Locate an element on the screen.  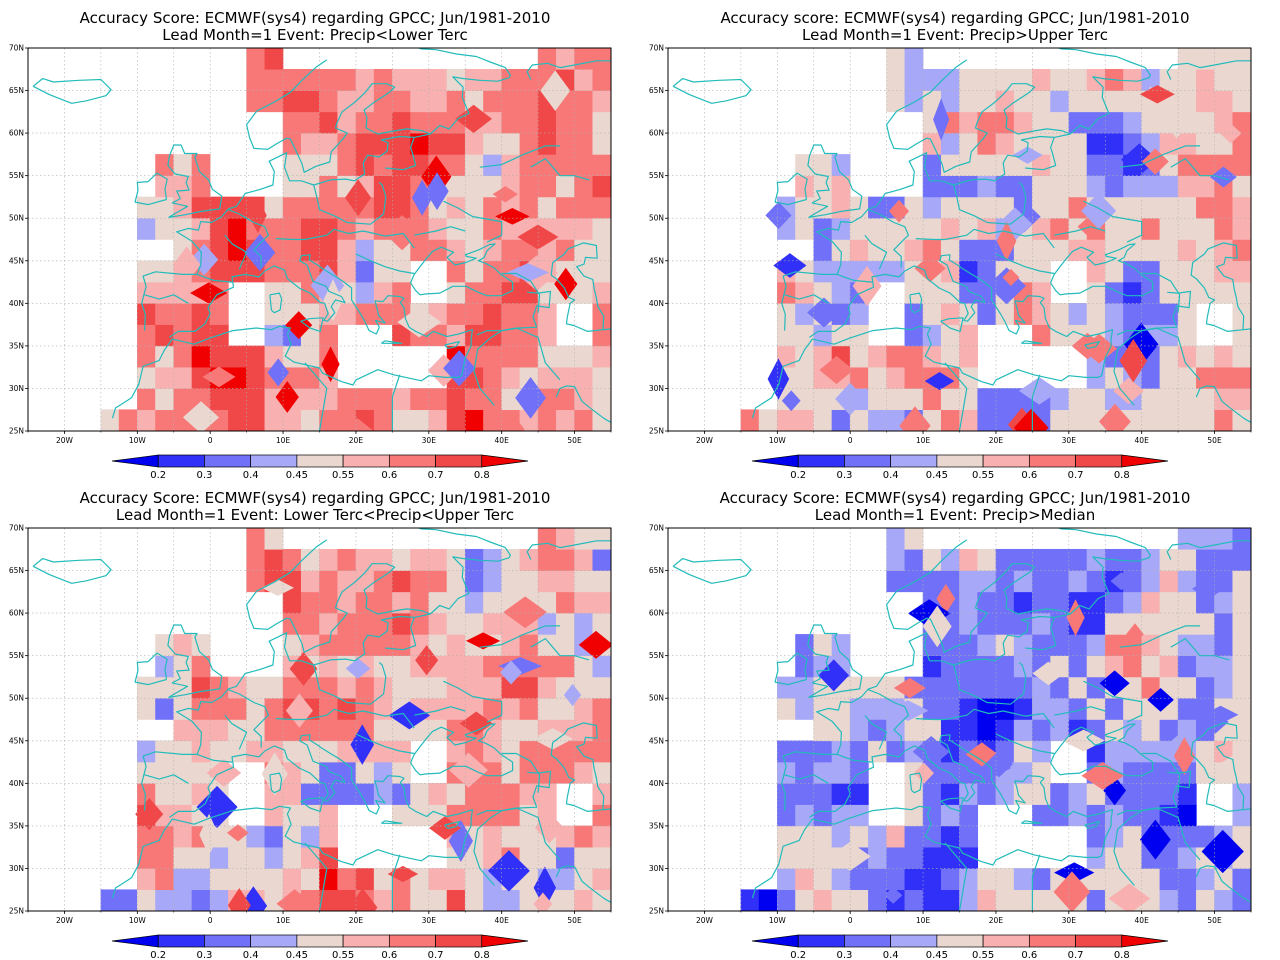
colorbar-label: 0.8 is located at coordinates (1122, 475).